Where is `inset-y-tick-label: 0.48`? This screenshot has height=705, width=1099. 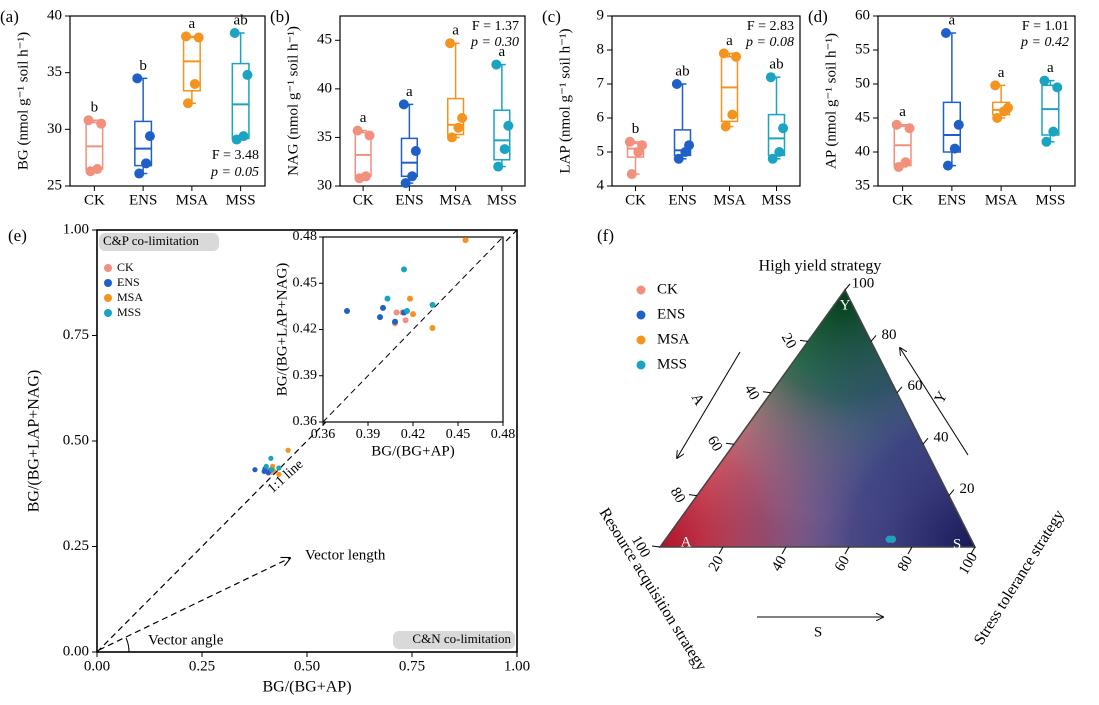 inset-y-tick-label: 0.48 is located at coordinates (305, 236).